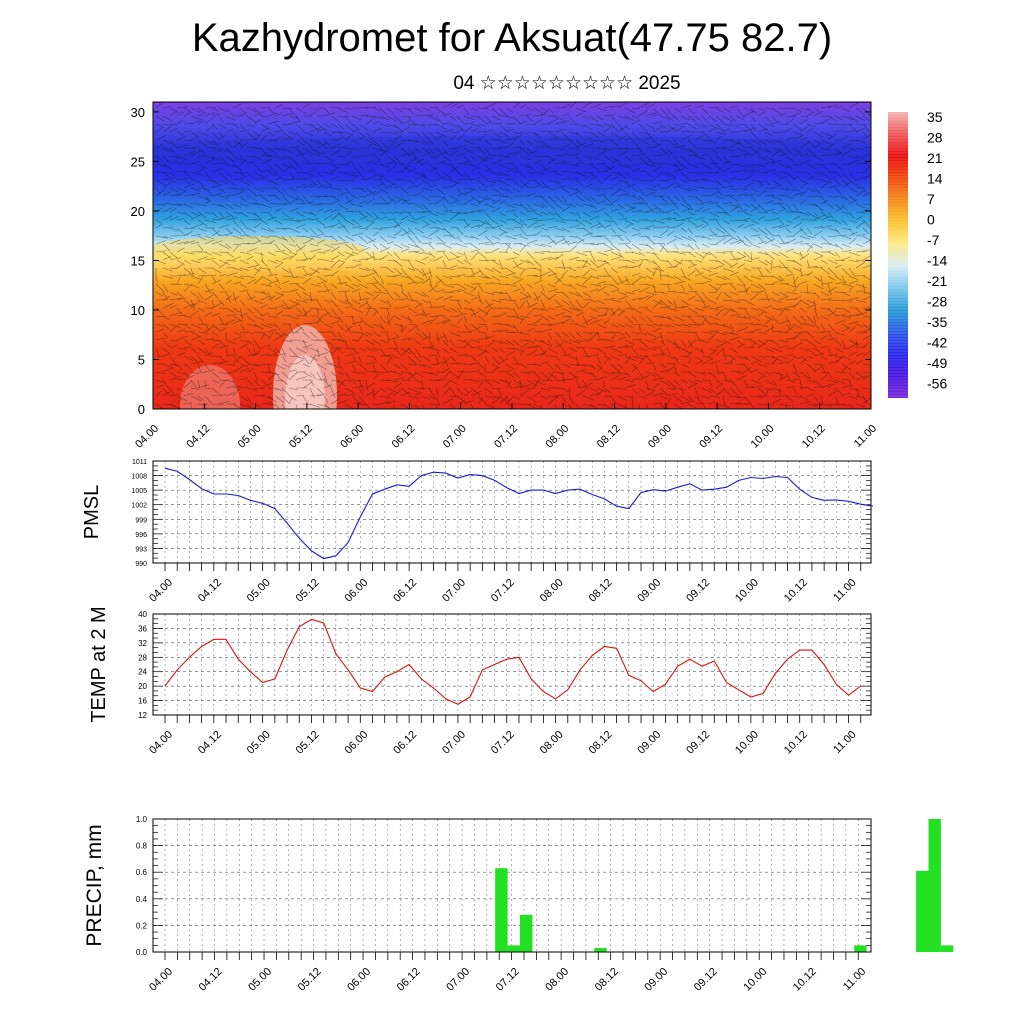 The image size is (1024, 1024). I want to click on y-axis-label: PMSL, so click(92, 512).